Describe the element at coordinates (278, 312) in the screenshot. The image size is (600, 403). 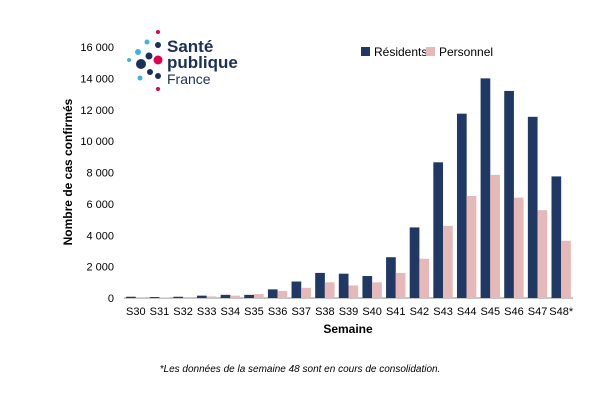
I see `x-tick-label: S36` at that location.